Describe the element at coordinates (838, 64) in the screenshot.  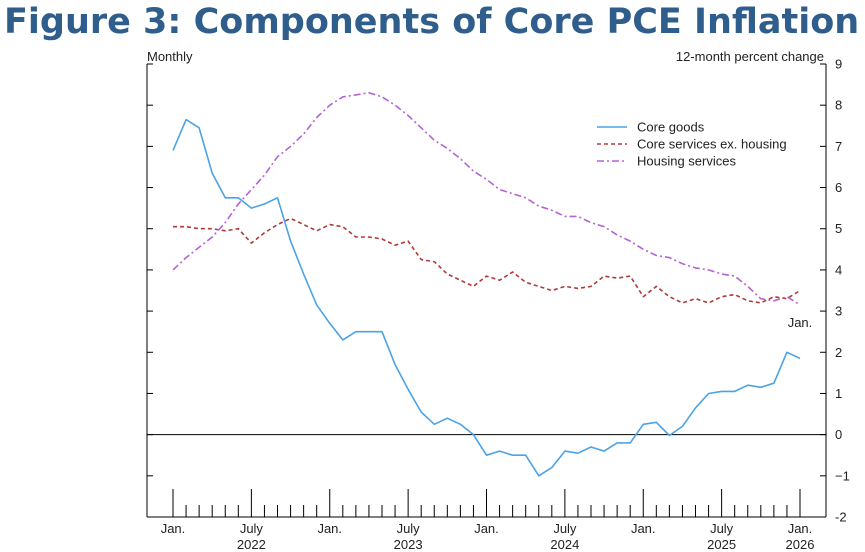
I see `ytick-label: 9` at that location.